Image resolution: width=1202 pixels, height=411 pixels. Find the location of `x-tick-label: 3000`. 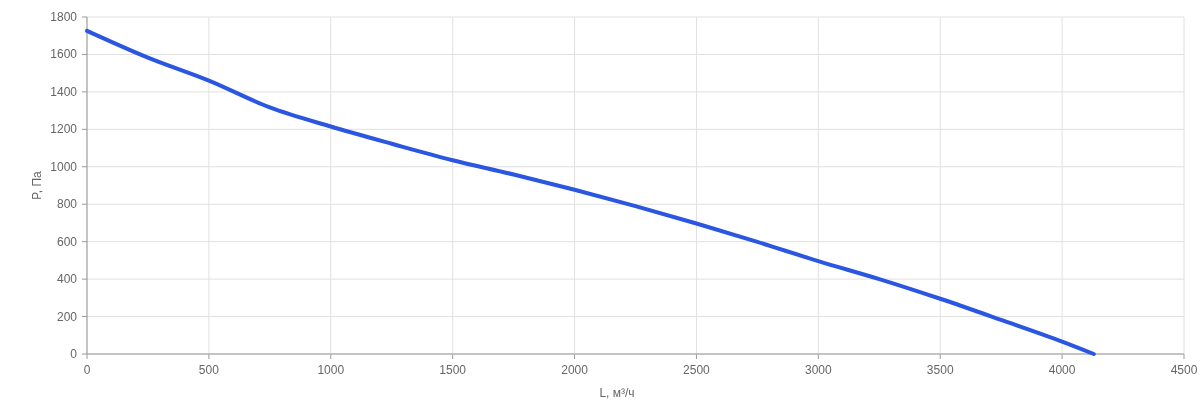

x-tick-label: 3000 is located at coordinates (818, 370).